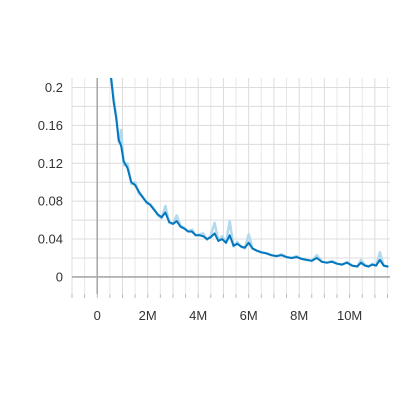  I want to click on y-tick-label: 0.12, so click(50, 163).